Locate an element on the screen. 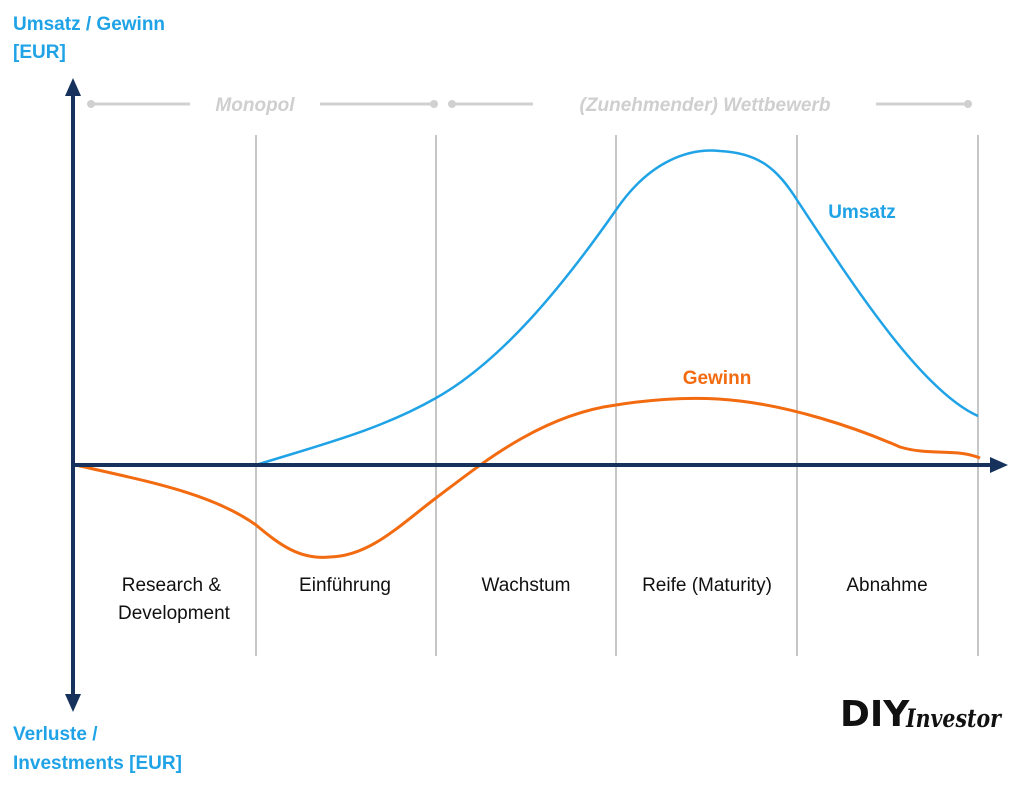 The image size is (1024, 790). era-wettbewerb: (Zunehmender) Wettbewerb is located at coordinates (710, 105).